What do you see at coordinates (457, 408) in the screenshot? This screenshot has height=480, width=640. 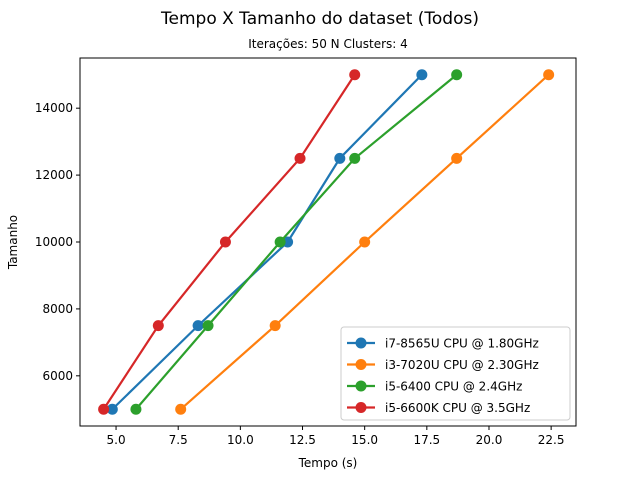 I see `legend-entry: i5-6600K CPU @ 3.5GHz` at bounding box center [457, 408].